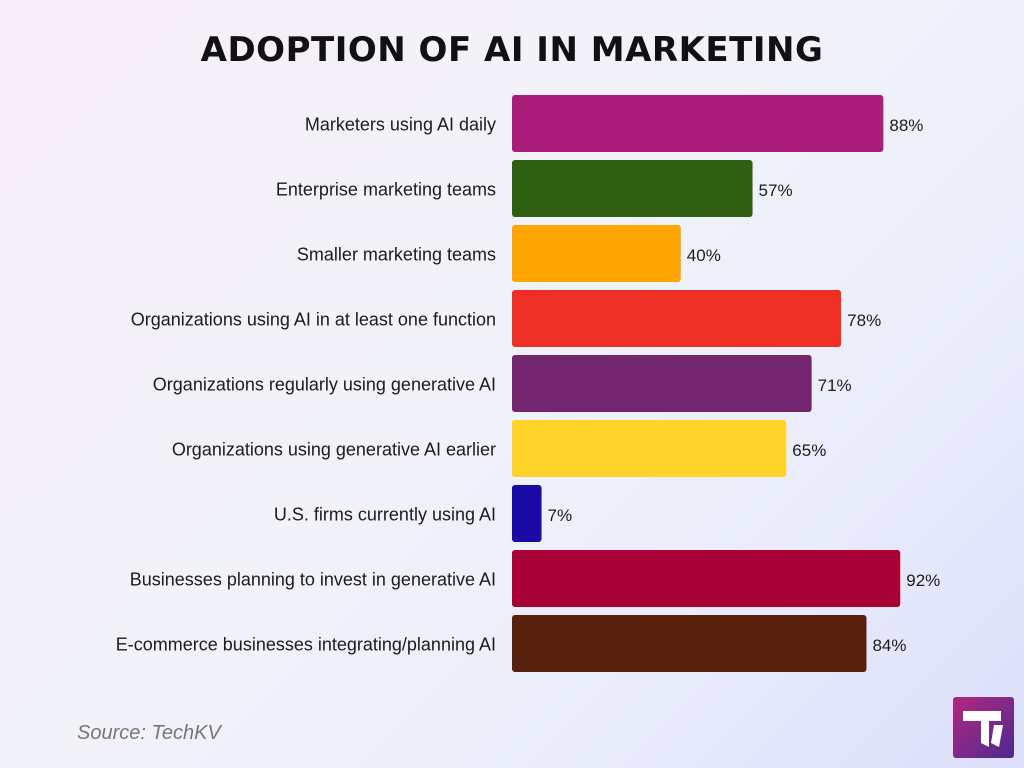  I want to click on value-label: 71%, so click(835, 385).